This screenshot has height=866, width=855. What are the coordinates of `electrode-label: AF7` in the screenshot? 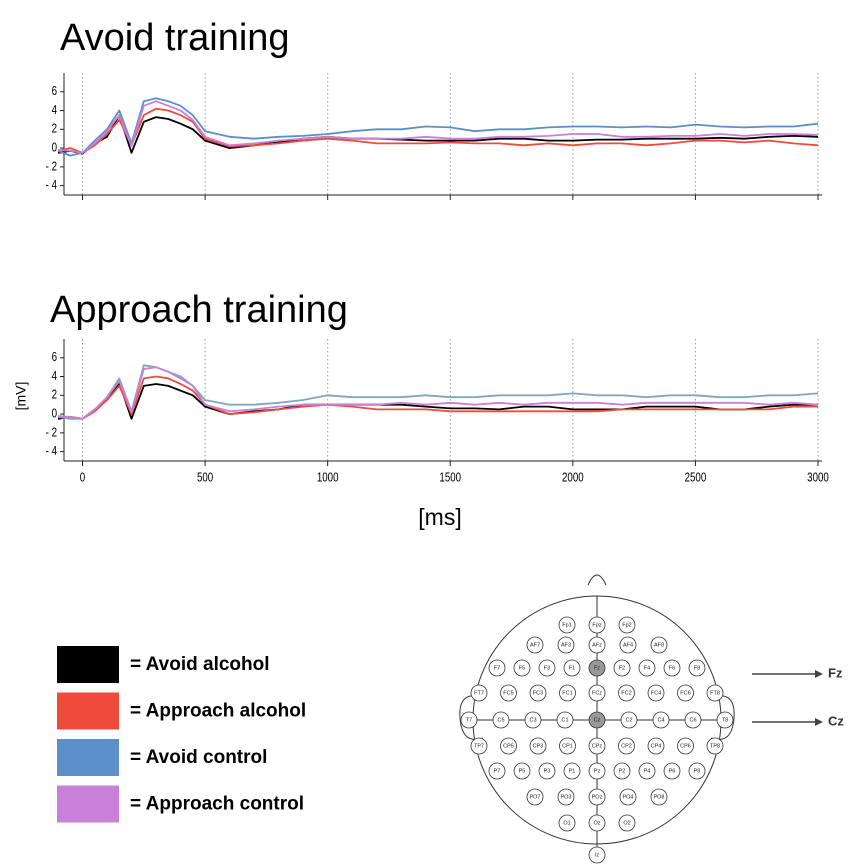 It's located at (535, 645).